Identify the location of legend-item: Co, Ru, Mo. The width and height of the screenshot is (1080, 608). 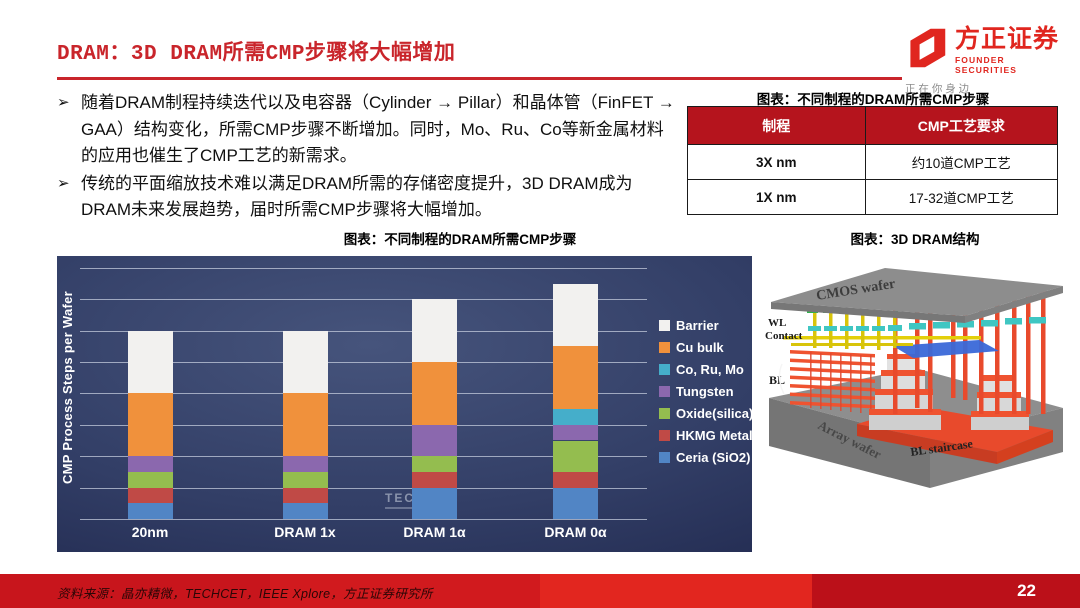
(706, 369).